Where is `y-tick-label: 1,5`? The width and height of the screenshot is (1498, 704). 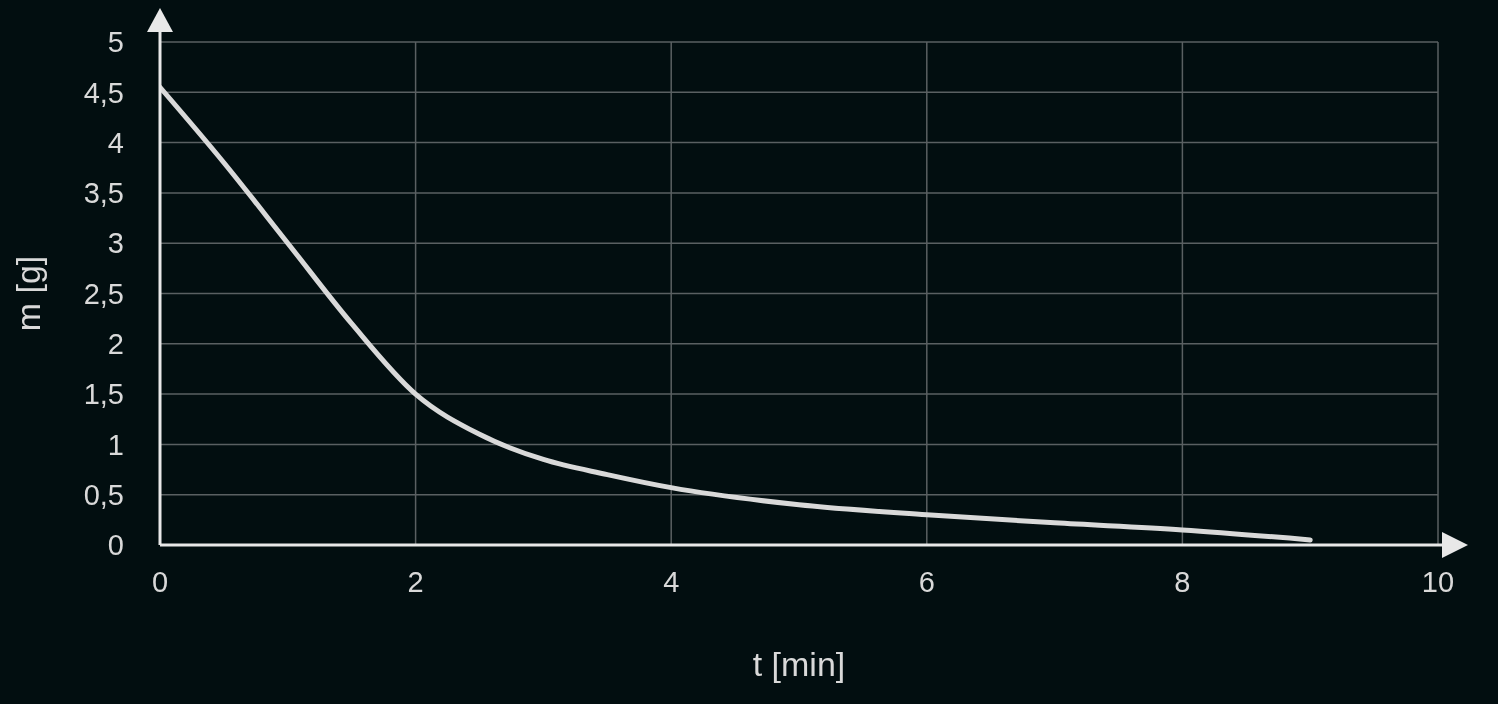
y-tick-label: 1,5 is located at coordinates (103, 394).